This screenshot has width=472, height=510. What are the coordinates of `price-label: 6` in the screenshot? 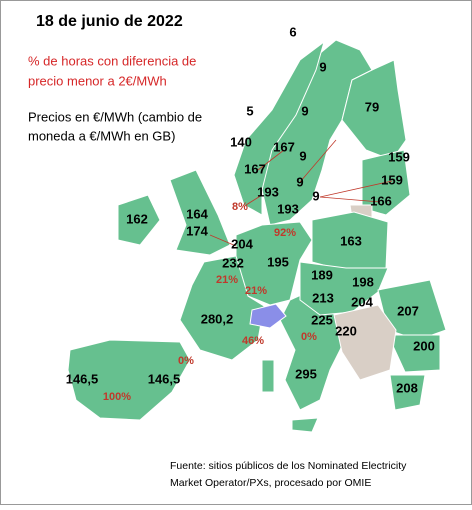 It's located at (292, 31).